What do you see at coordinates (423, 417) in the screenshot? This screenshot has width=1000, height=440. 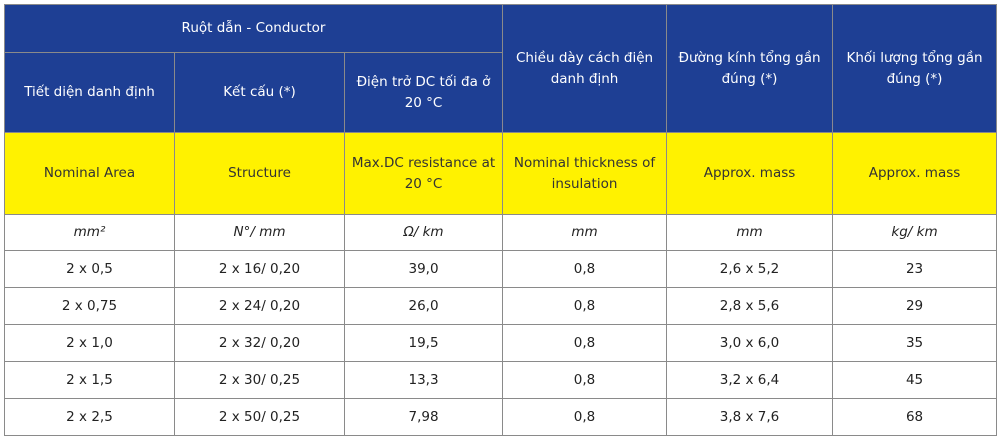 I see `max-dc-resistance-cell: 7,98` at bounding box center [423, 417].